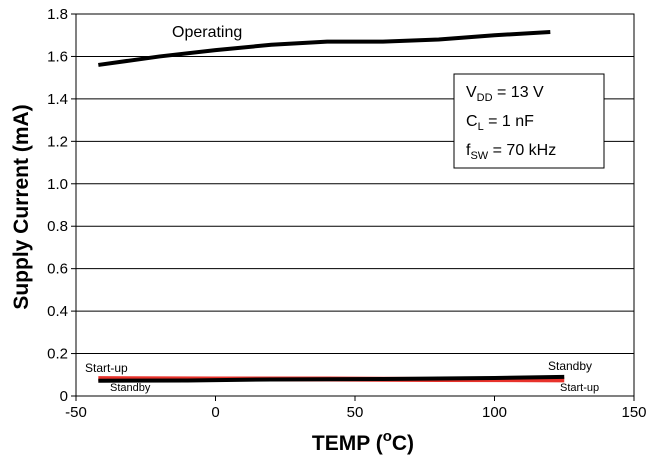 The height and width of the screenshot is (465, 657). I want to click on x-axis-title: TEMP (oC), so click(363, 441).